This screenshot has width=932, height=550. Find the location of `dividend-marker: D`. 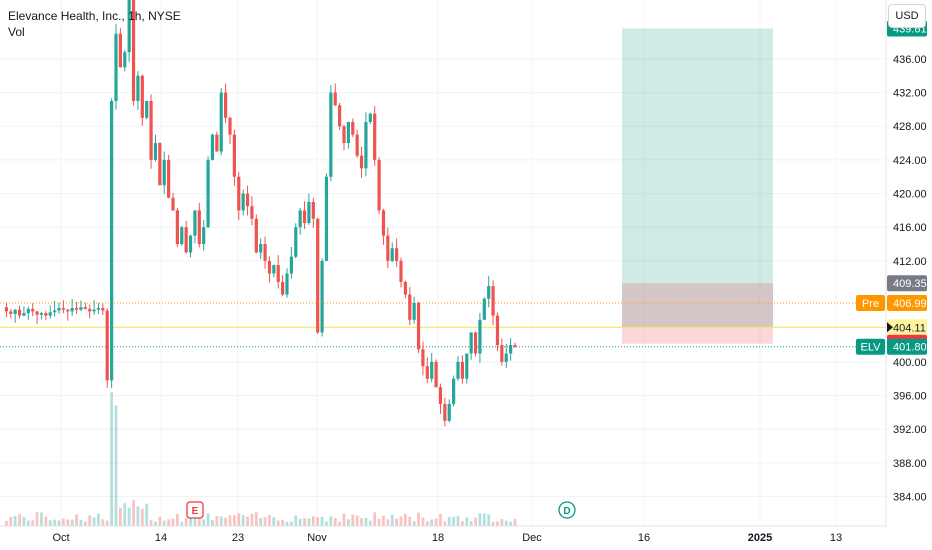

dividend-marker: D is located at coordinates (567, 510).